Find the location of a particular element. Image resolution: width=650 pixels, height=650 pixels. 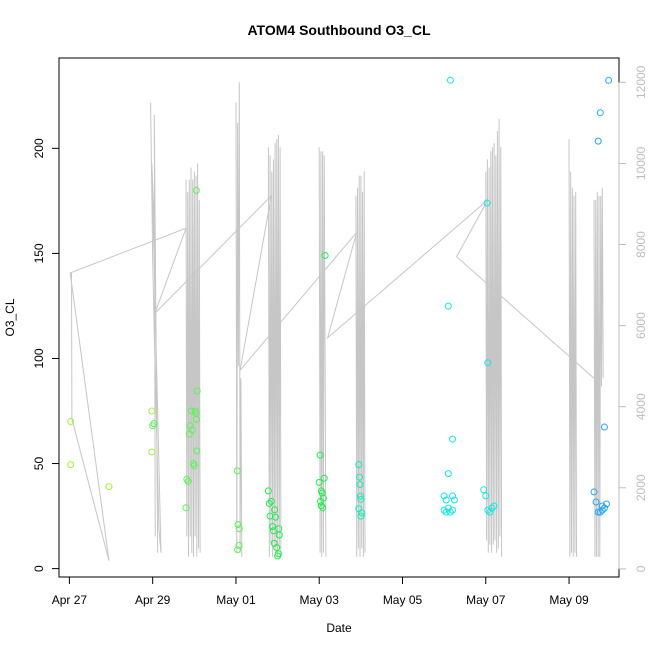

y-axis-label: O3_CL is located at coordinates (10, 317).